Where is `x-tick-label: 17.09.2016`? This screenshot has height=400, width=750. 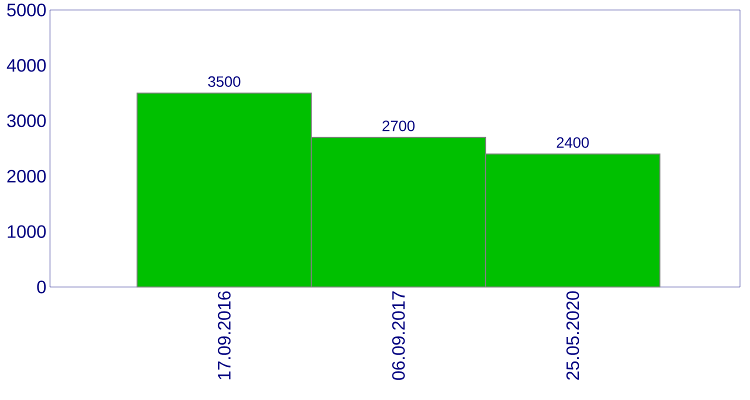
x-tick-label: 17.09.2016 is located at coordinates (224, 335).